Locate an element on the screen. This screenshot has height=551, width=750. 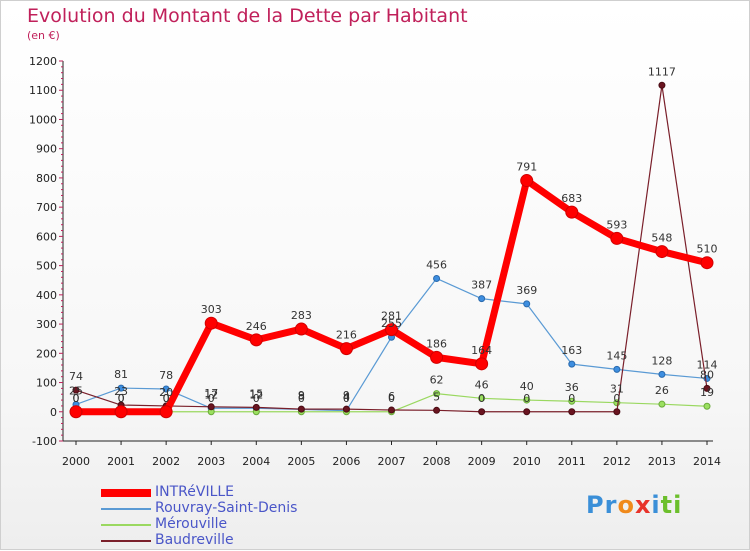
data-label: 26 is located at coordinates (662, 390).